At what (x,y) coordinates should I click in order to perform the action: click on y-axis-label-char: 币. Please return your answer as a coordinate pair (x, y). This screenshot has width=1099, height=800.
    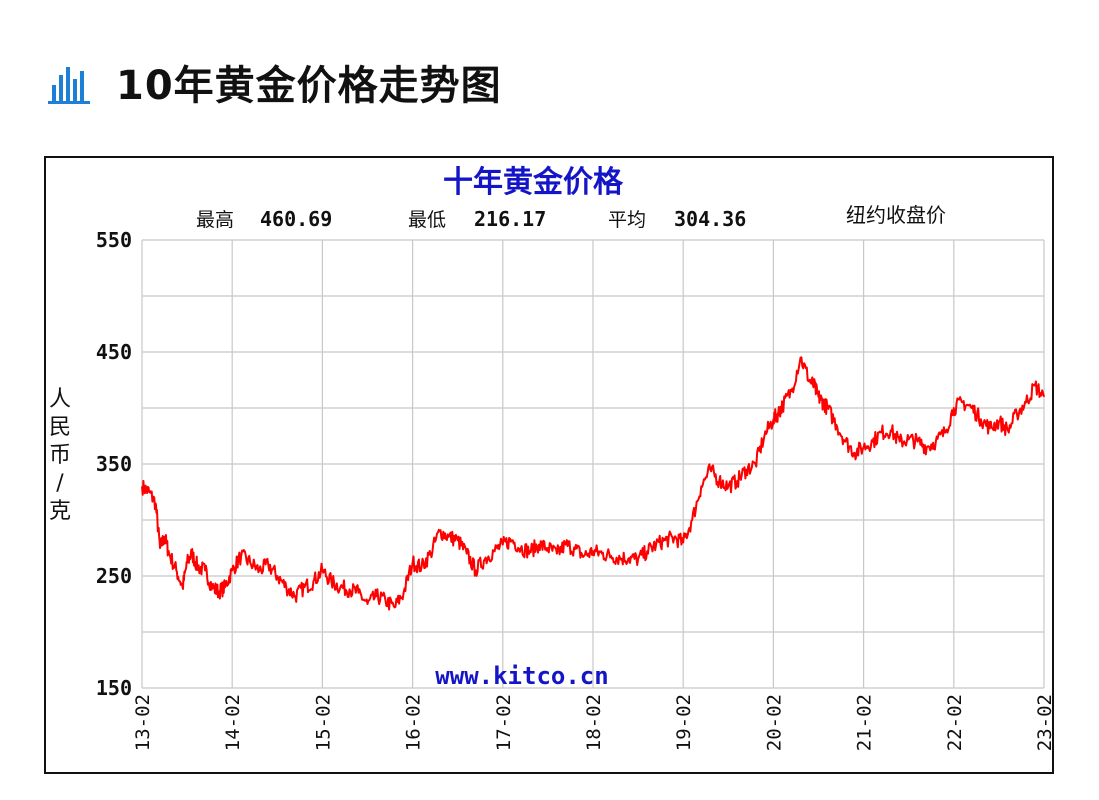
    Looking at the image, I should click on (60, 455).